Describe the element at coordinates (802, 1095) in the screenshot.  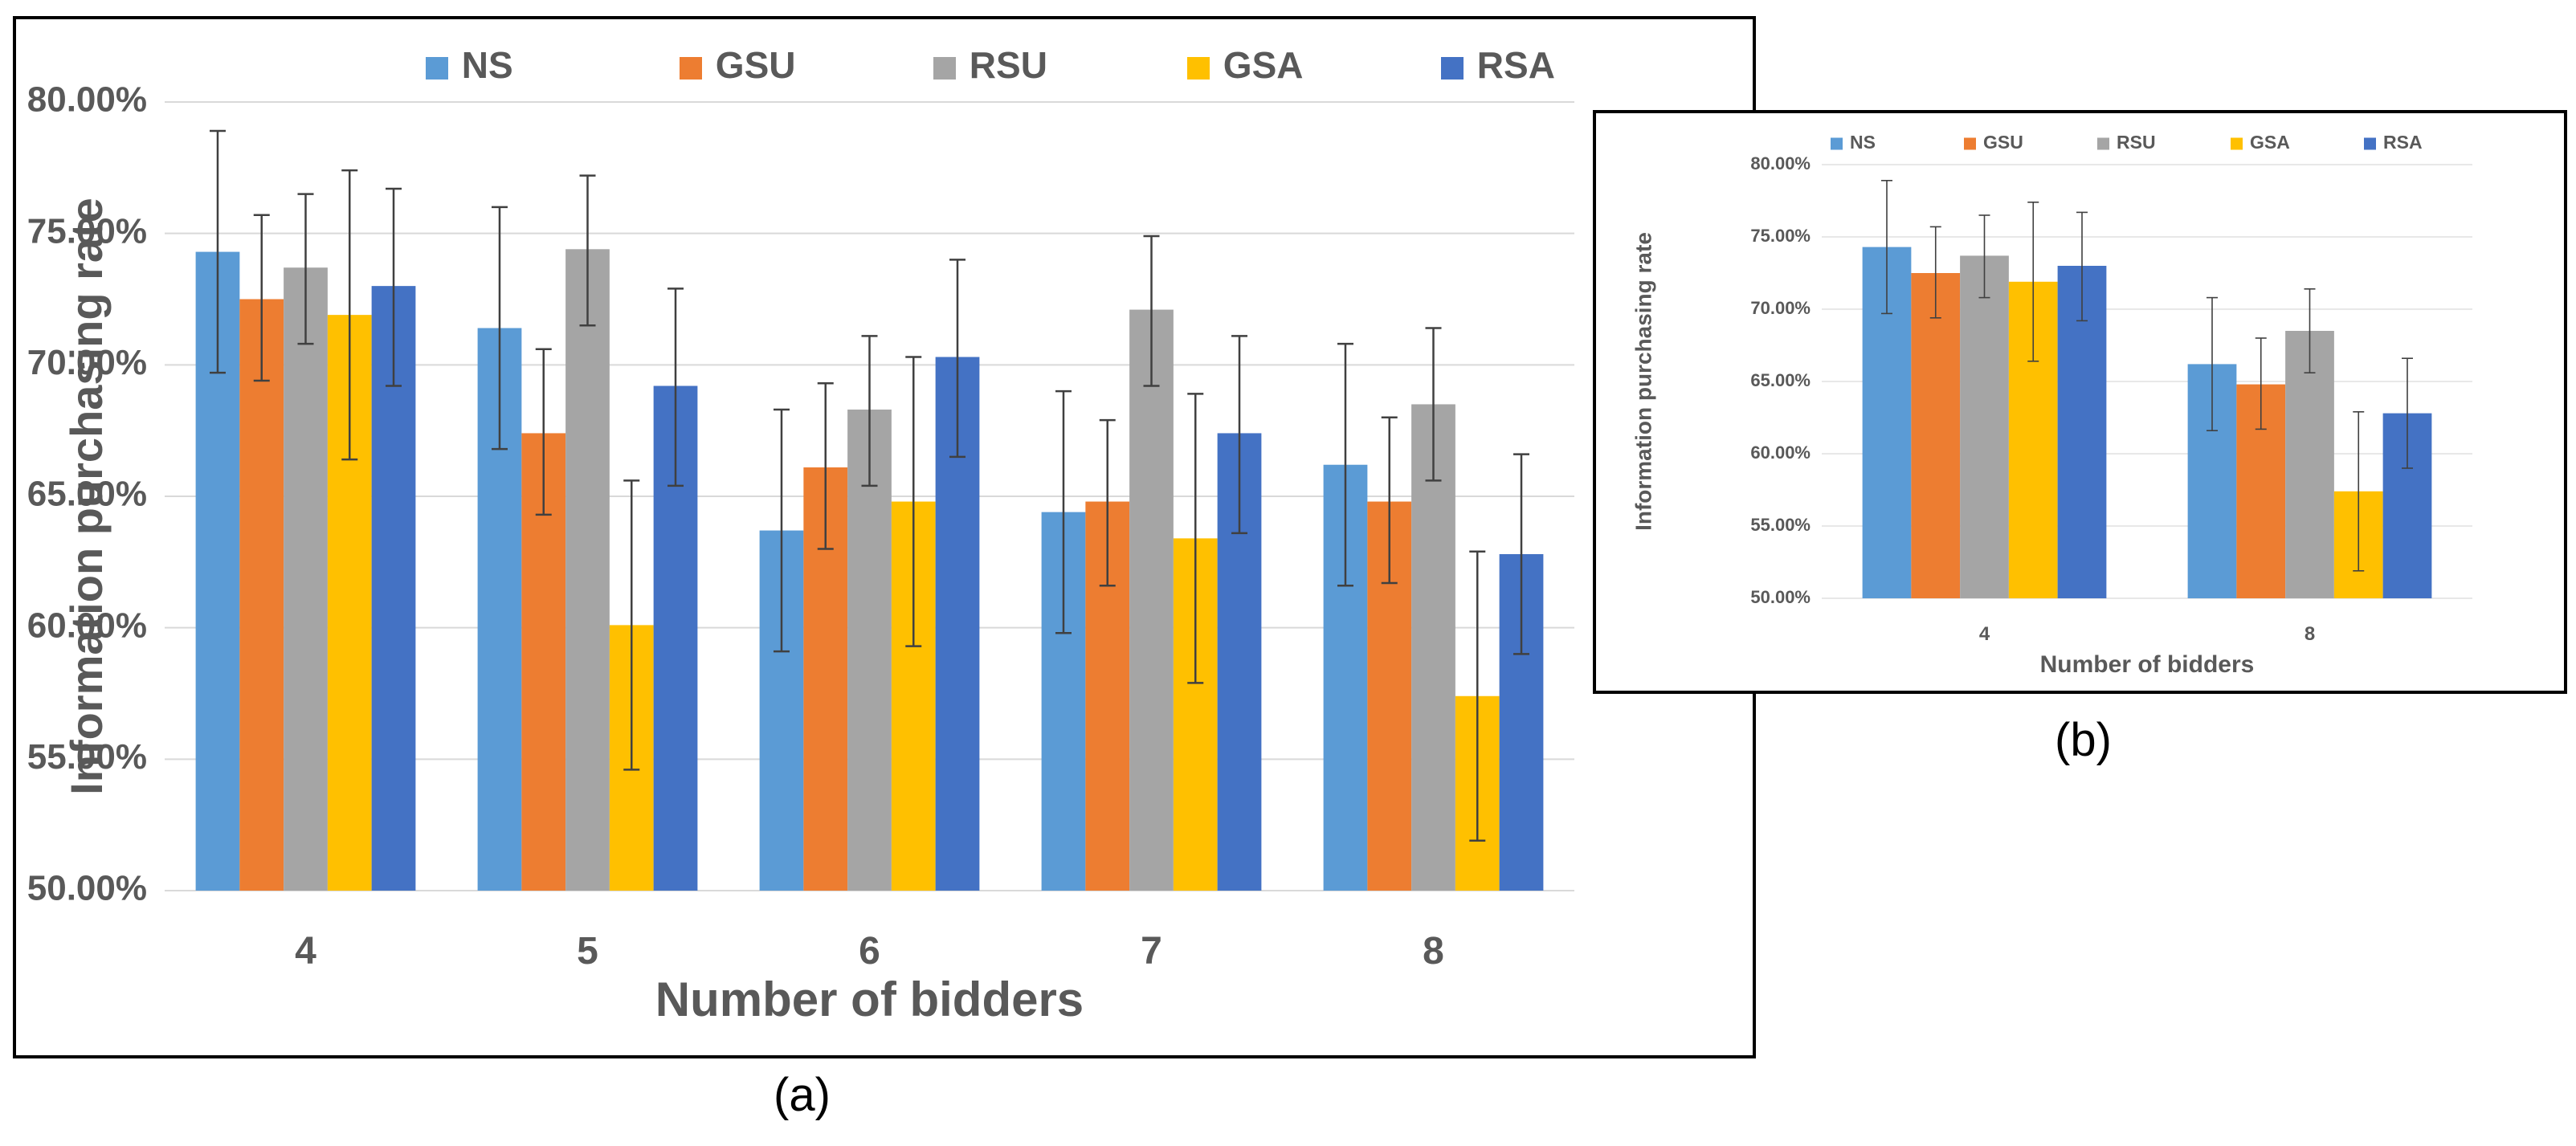
I see `caption-a: (a)` at that location.